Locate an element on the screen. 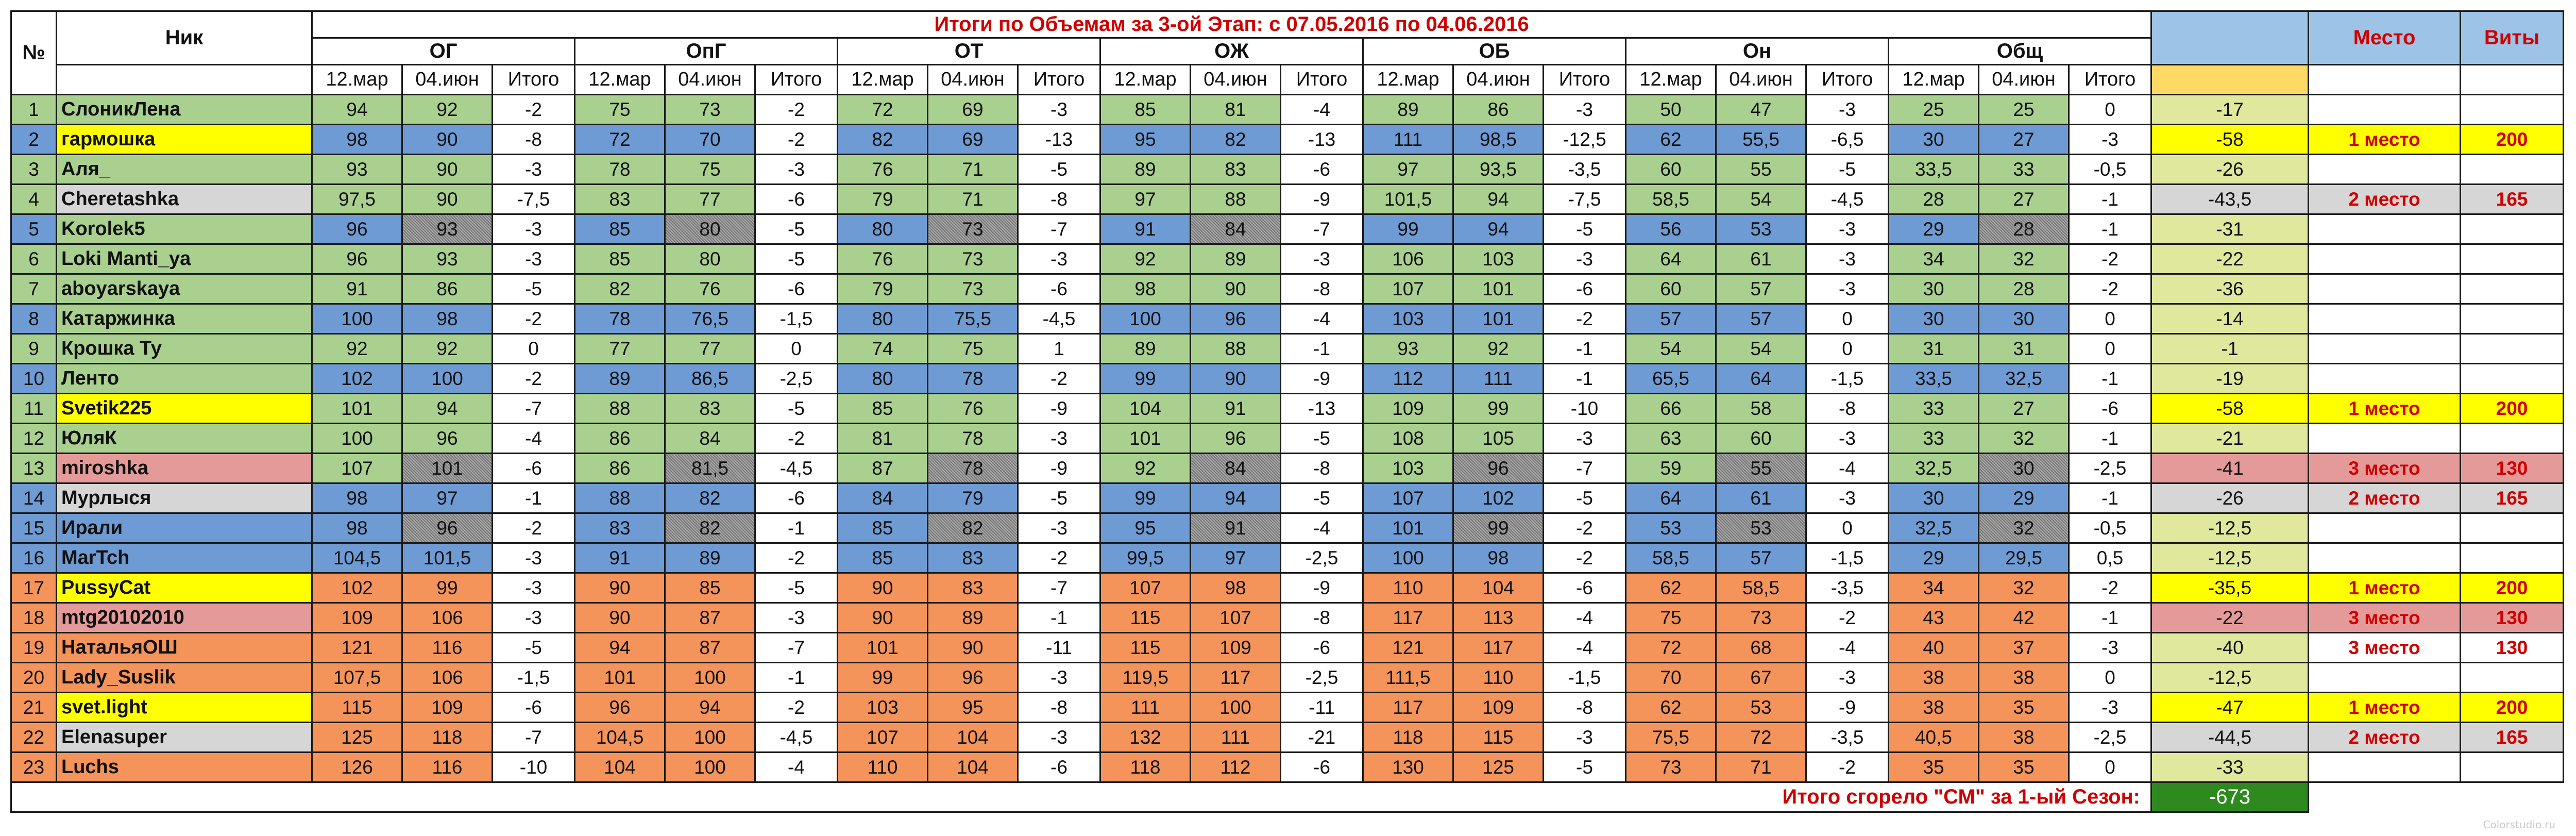 The image size is (2576, 836). measure-cell: 28 is located at coordinates (2024, 229).